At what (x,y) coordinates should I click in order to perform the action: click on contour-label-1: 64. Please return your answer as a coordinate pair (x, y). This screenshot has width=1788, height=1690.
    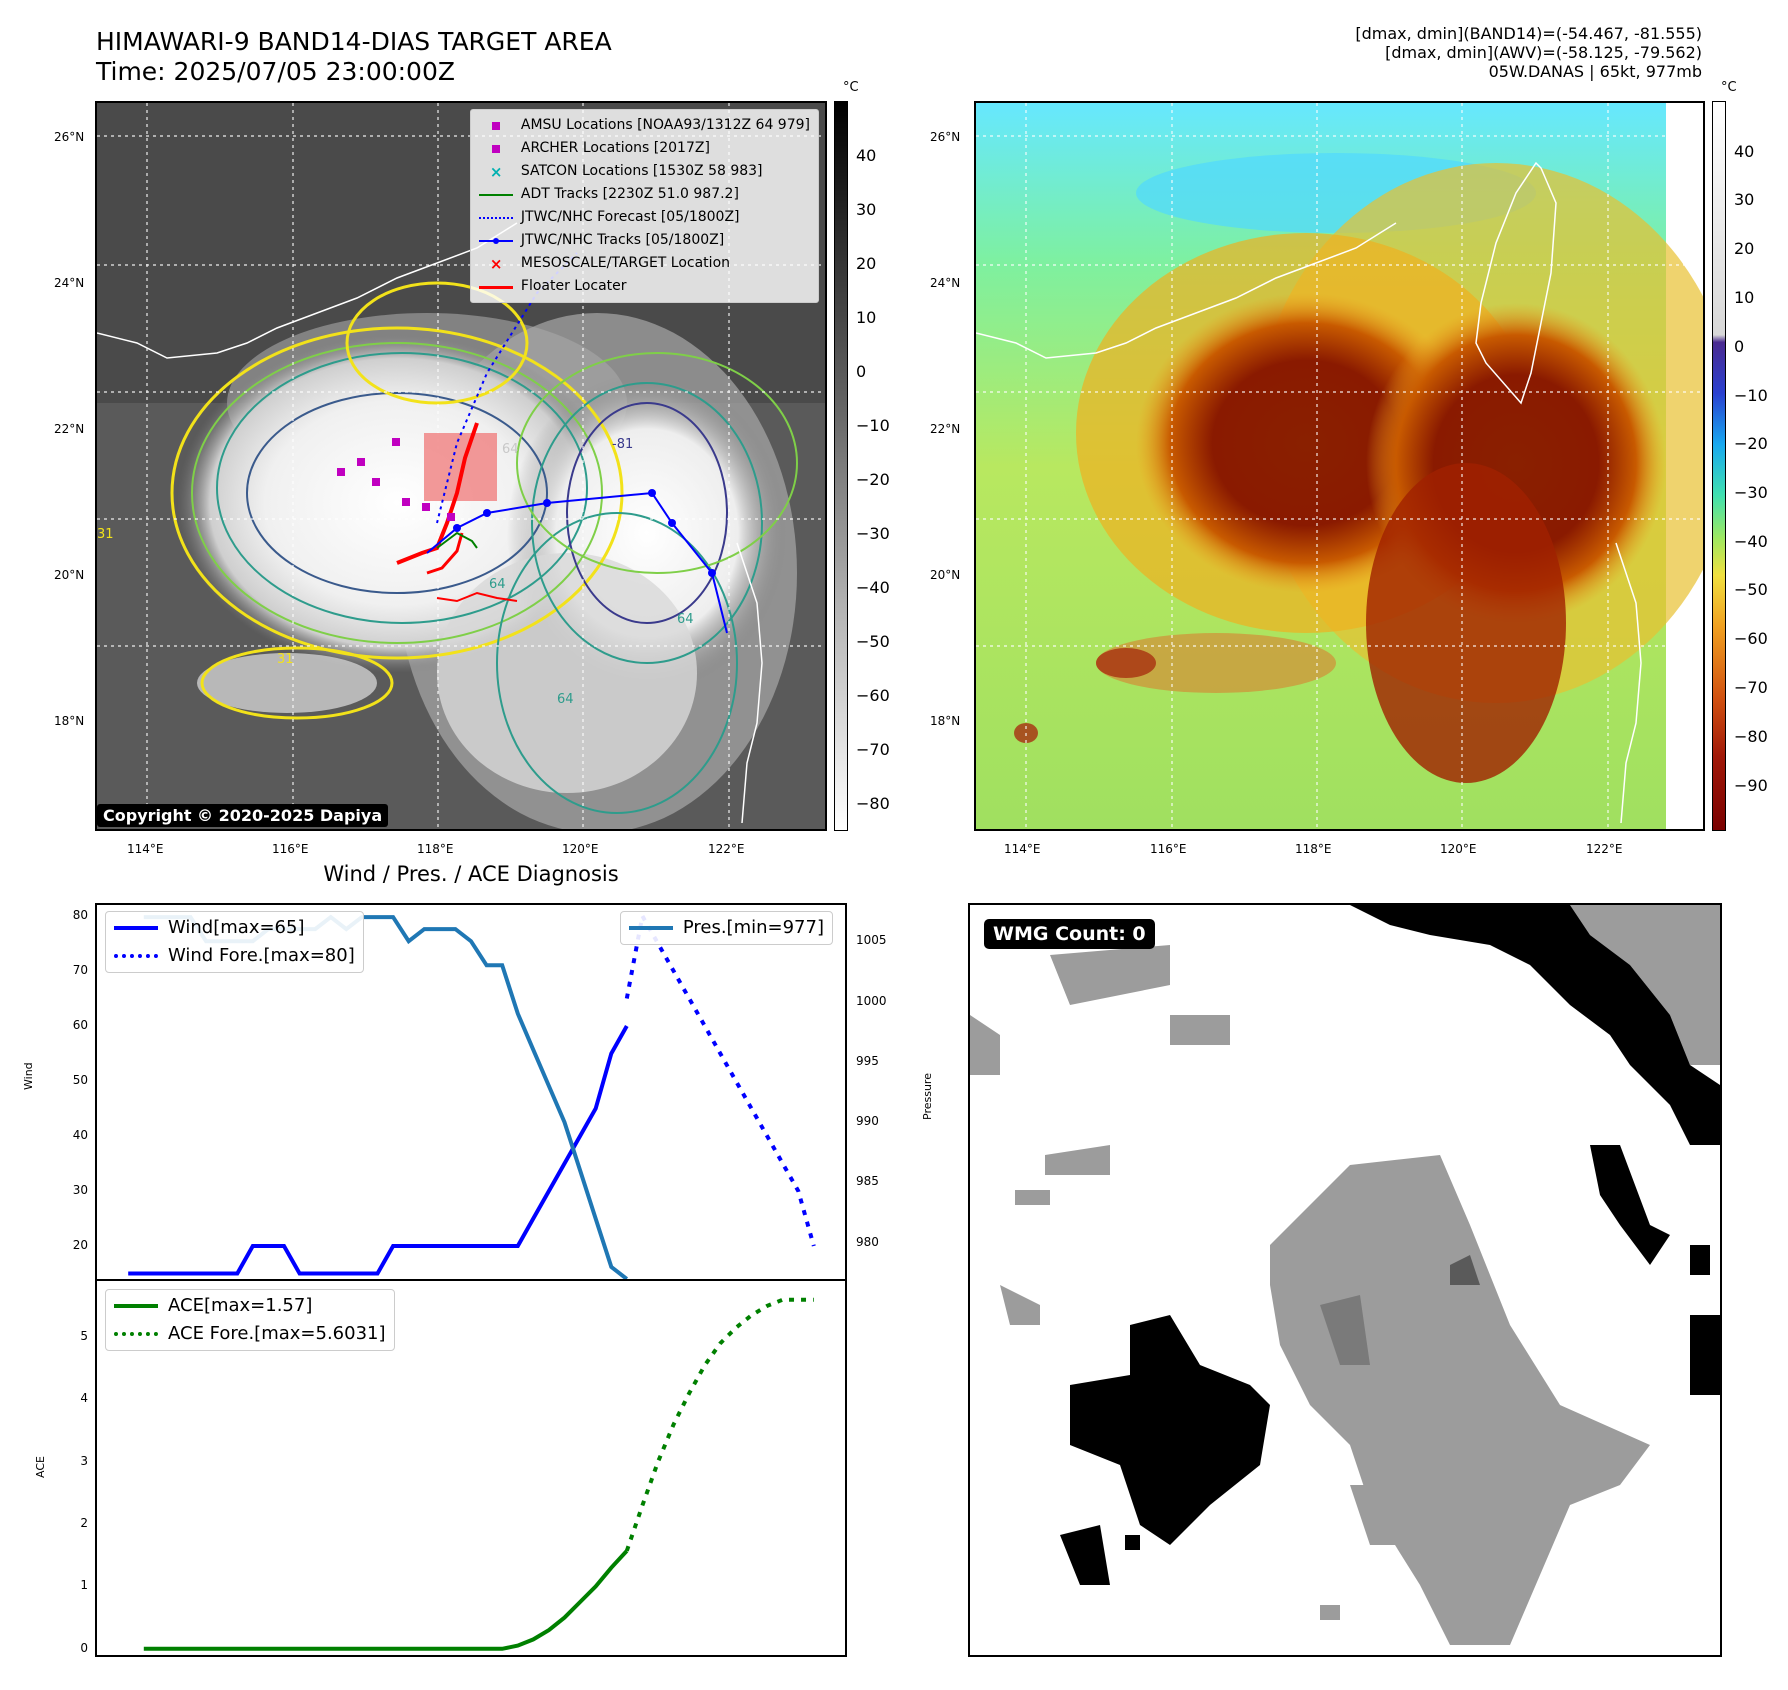
    Looking at the image, I should click on (510, 449).